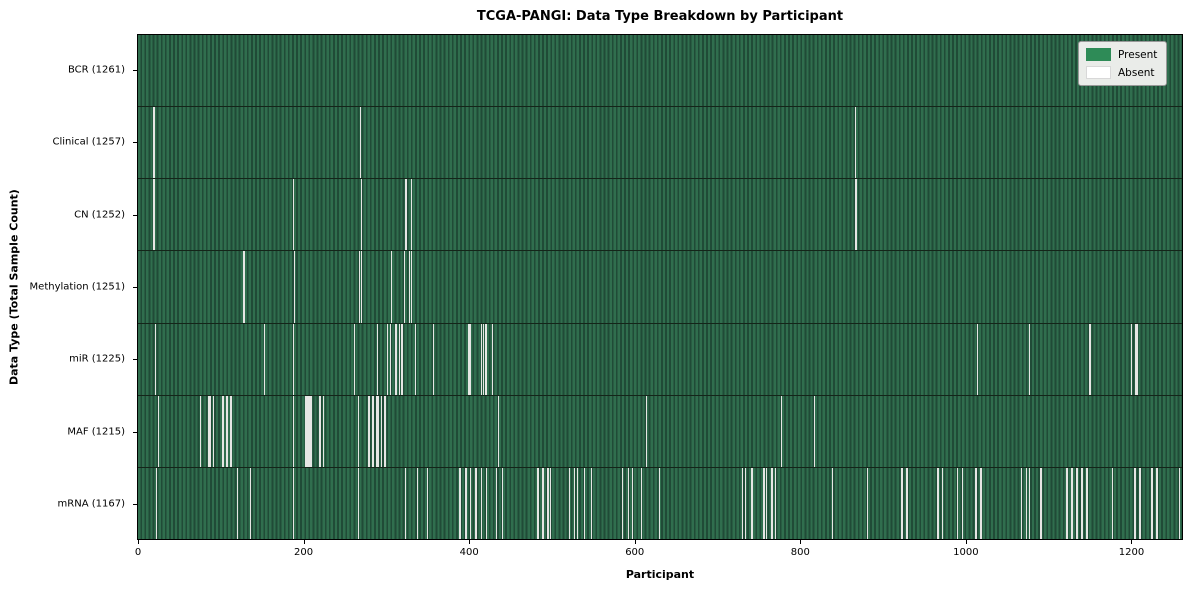 This screenshot has height=600, width=1200. I want to click on y-tick-label: Methylation (1251), so click(77, 287).